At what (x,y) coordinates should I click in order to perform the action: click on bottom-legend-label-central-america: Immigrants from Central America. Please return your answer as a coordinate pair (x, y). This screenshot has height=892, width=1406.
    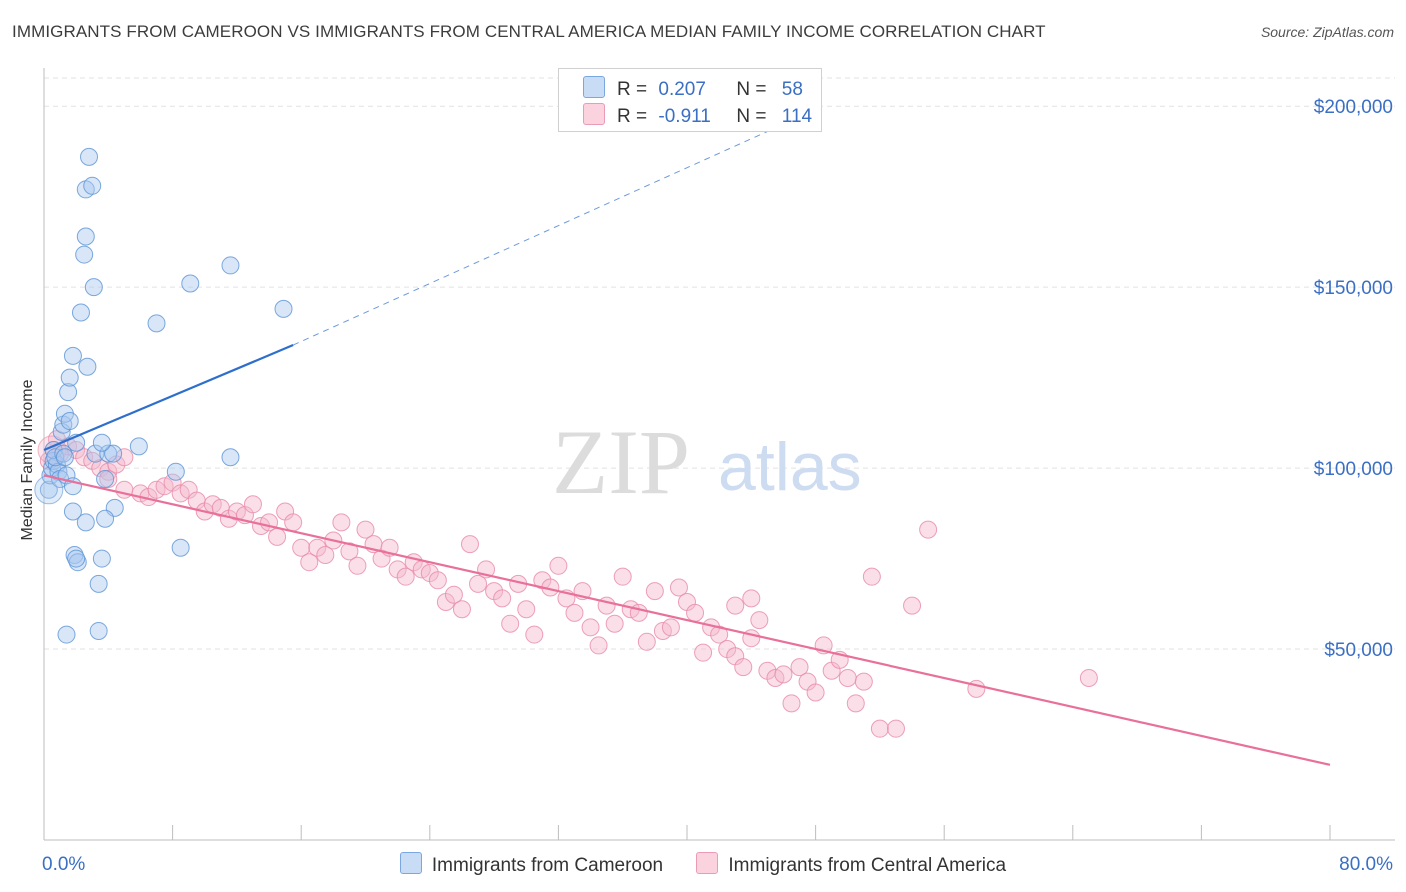
    Looking at the image, I should click on (867, 865).